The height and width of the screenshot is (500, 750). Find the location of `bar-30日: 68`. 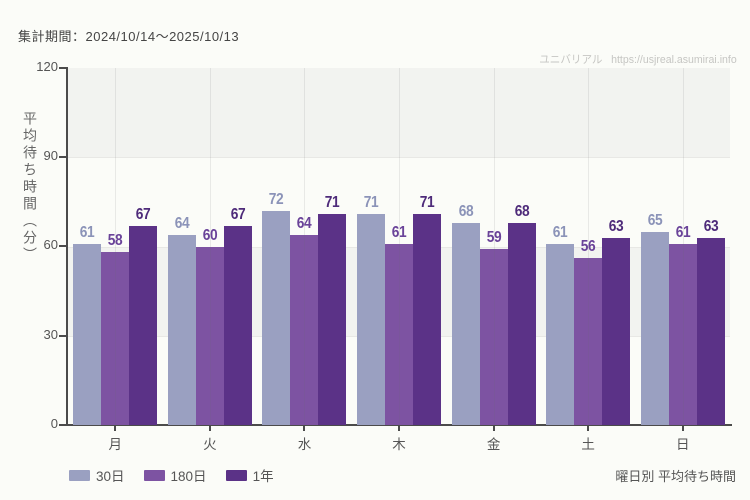

bar-30日: 68 is located at coordinates (465, 314).